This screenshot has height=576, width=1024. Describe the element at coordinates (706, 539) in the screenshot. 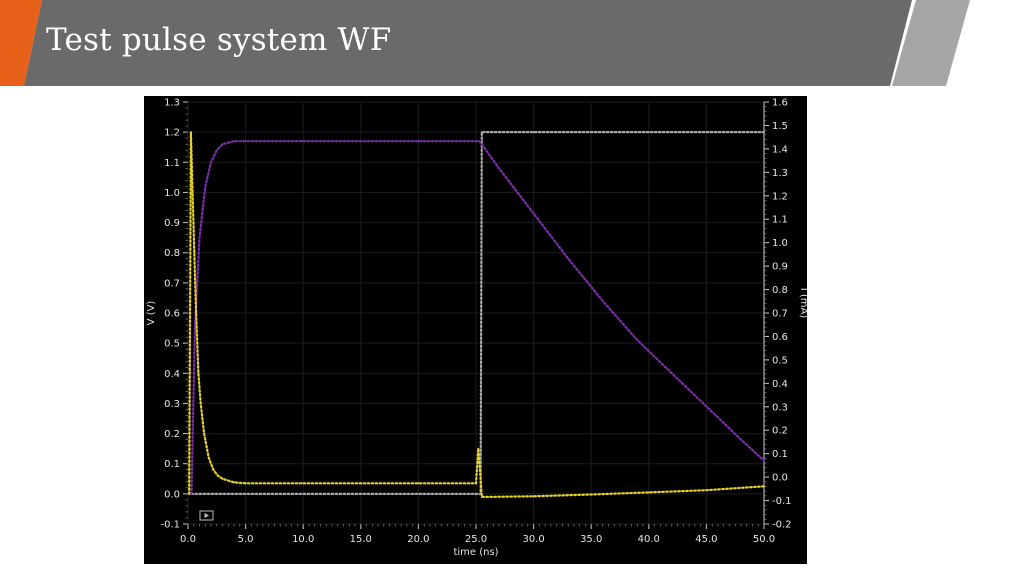

I see `x-tick-label: 45.0` at that location.